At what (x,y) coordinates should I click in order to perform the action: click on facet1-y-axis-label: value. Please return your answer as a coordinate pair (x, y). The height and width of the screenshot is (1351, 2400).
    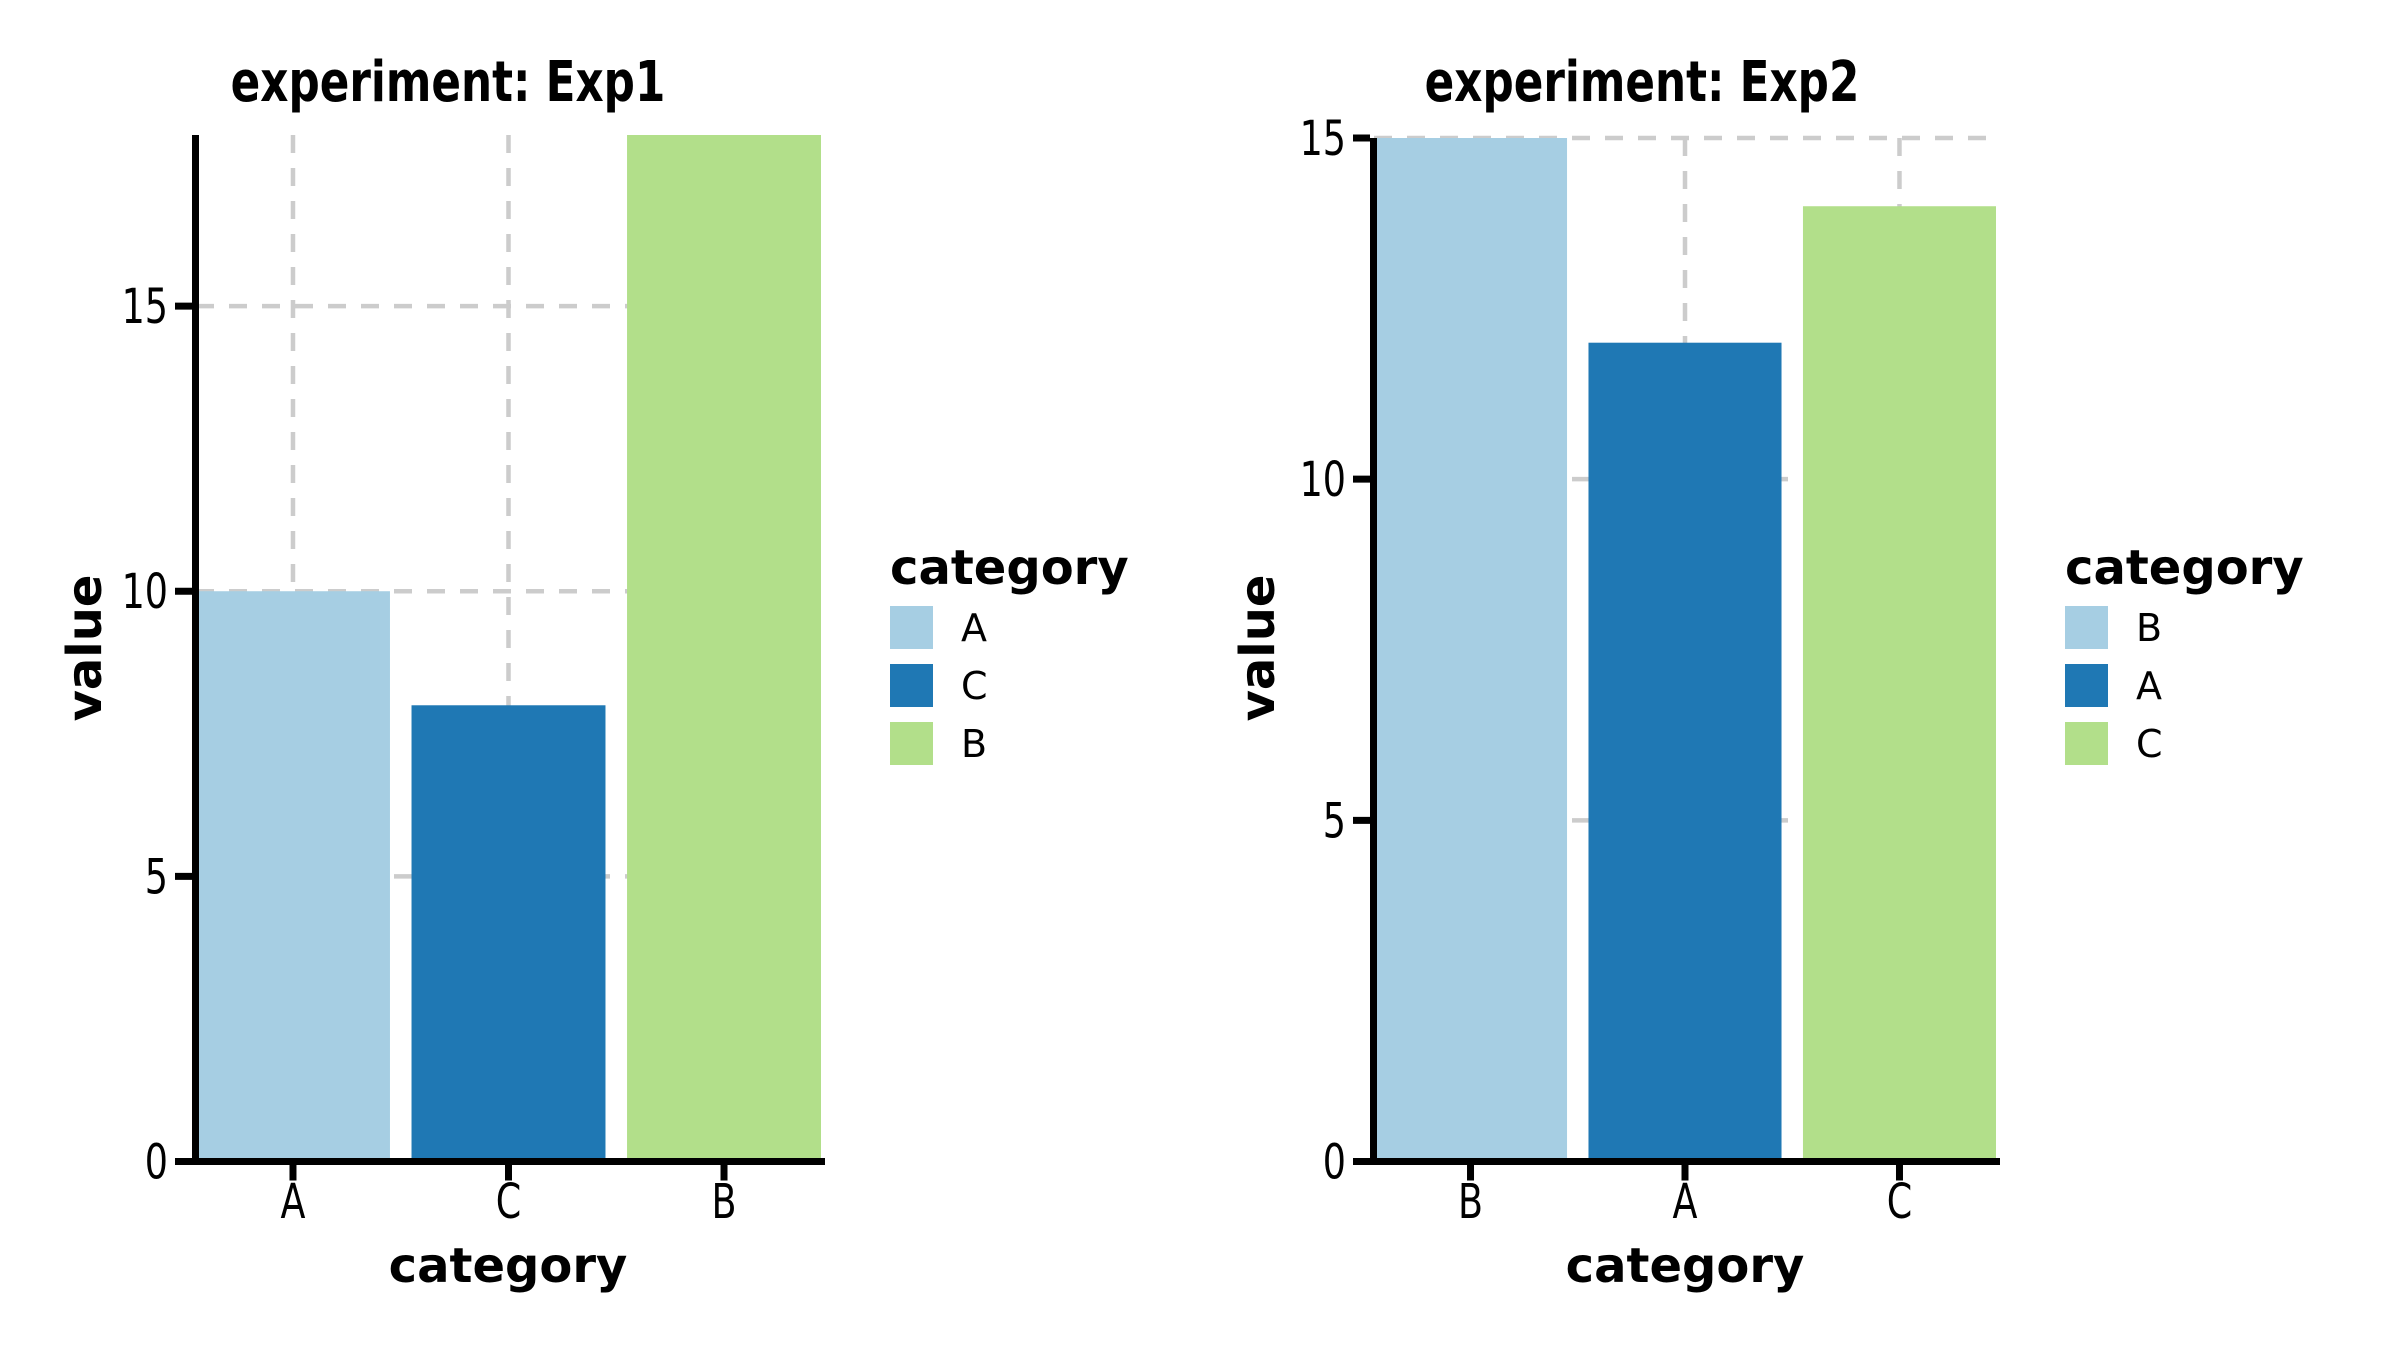
    Looking at the image, I should click on (85, 648).